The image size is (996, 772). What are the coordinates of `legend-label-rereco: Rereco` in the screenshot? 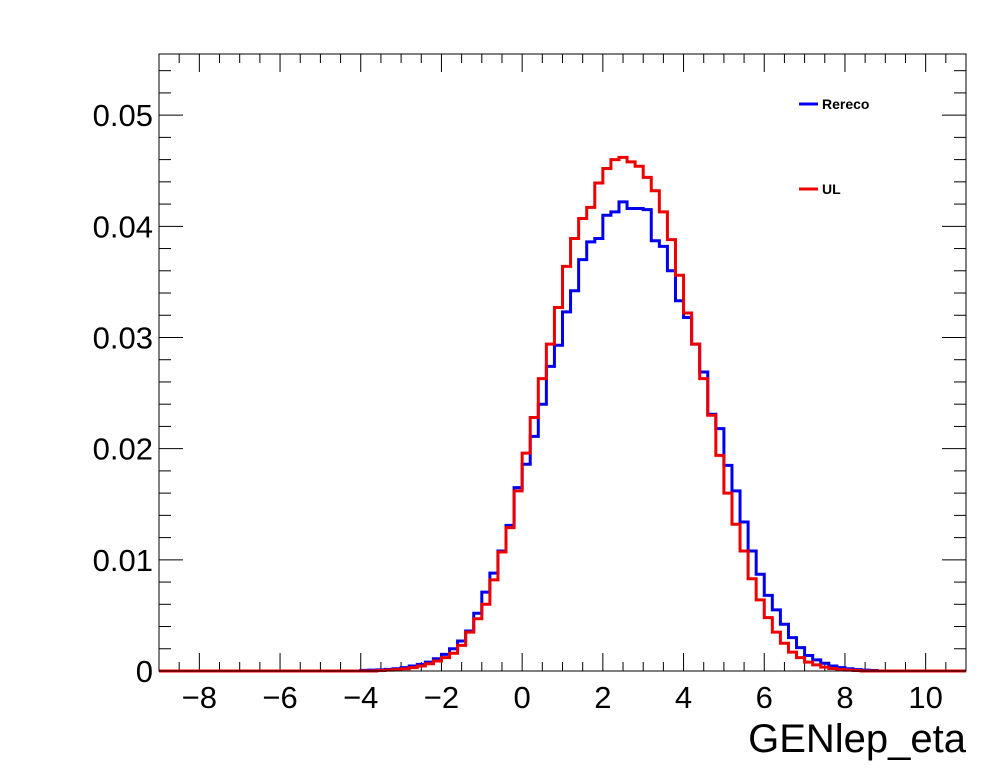 It's located at (845, 104).